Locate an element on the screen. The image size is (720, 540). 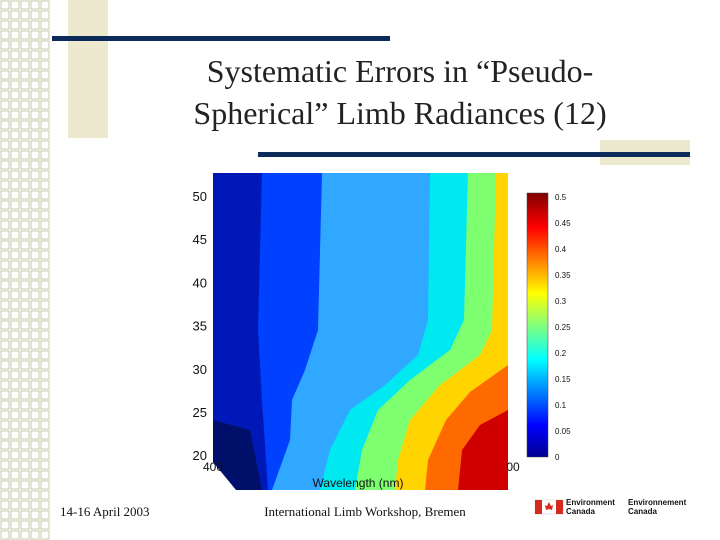
colorbar-tick-label: 0.35 is located at coordinates (563, 275).